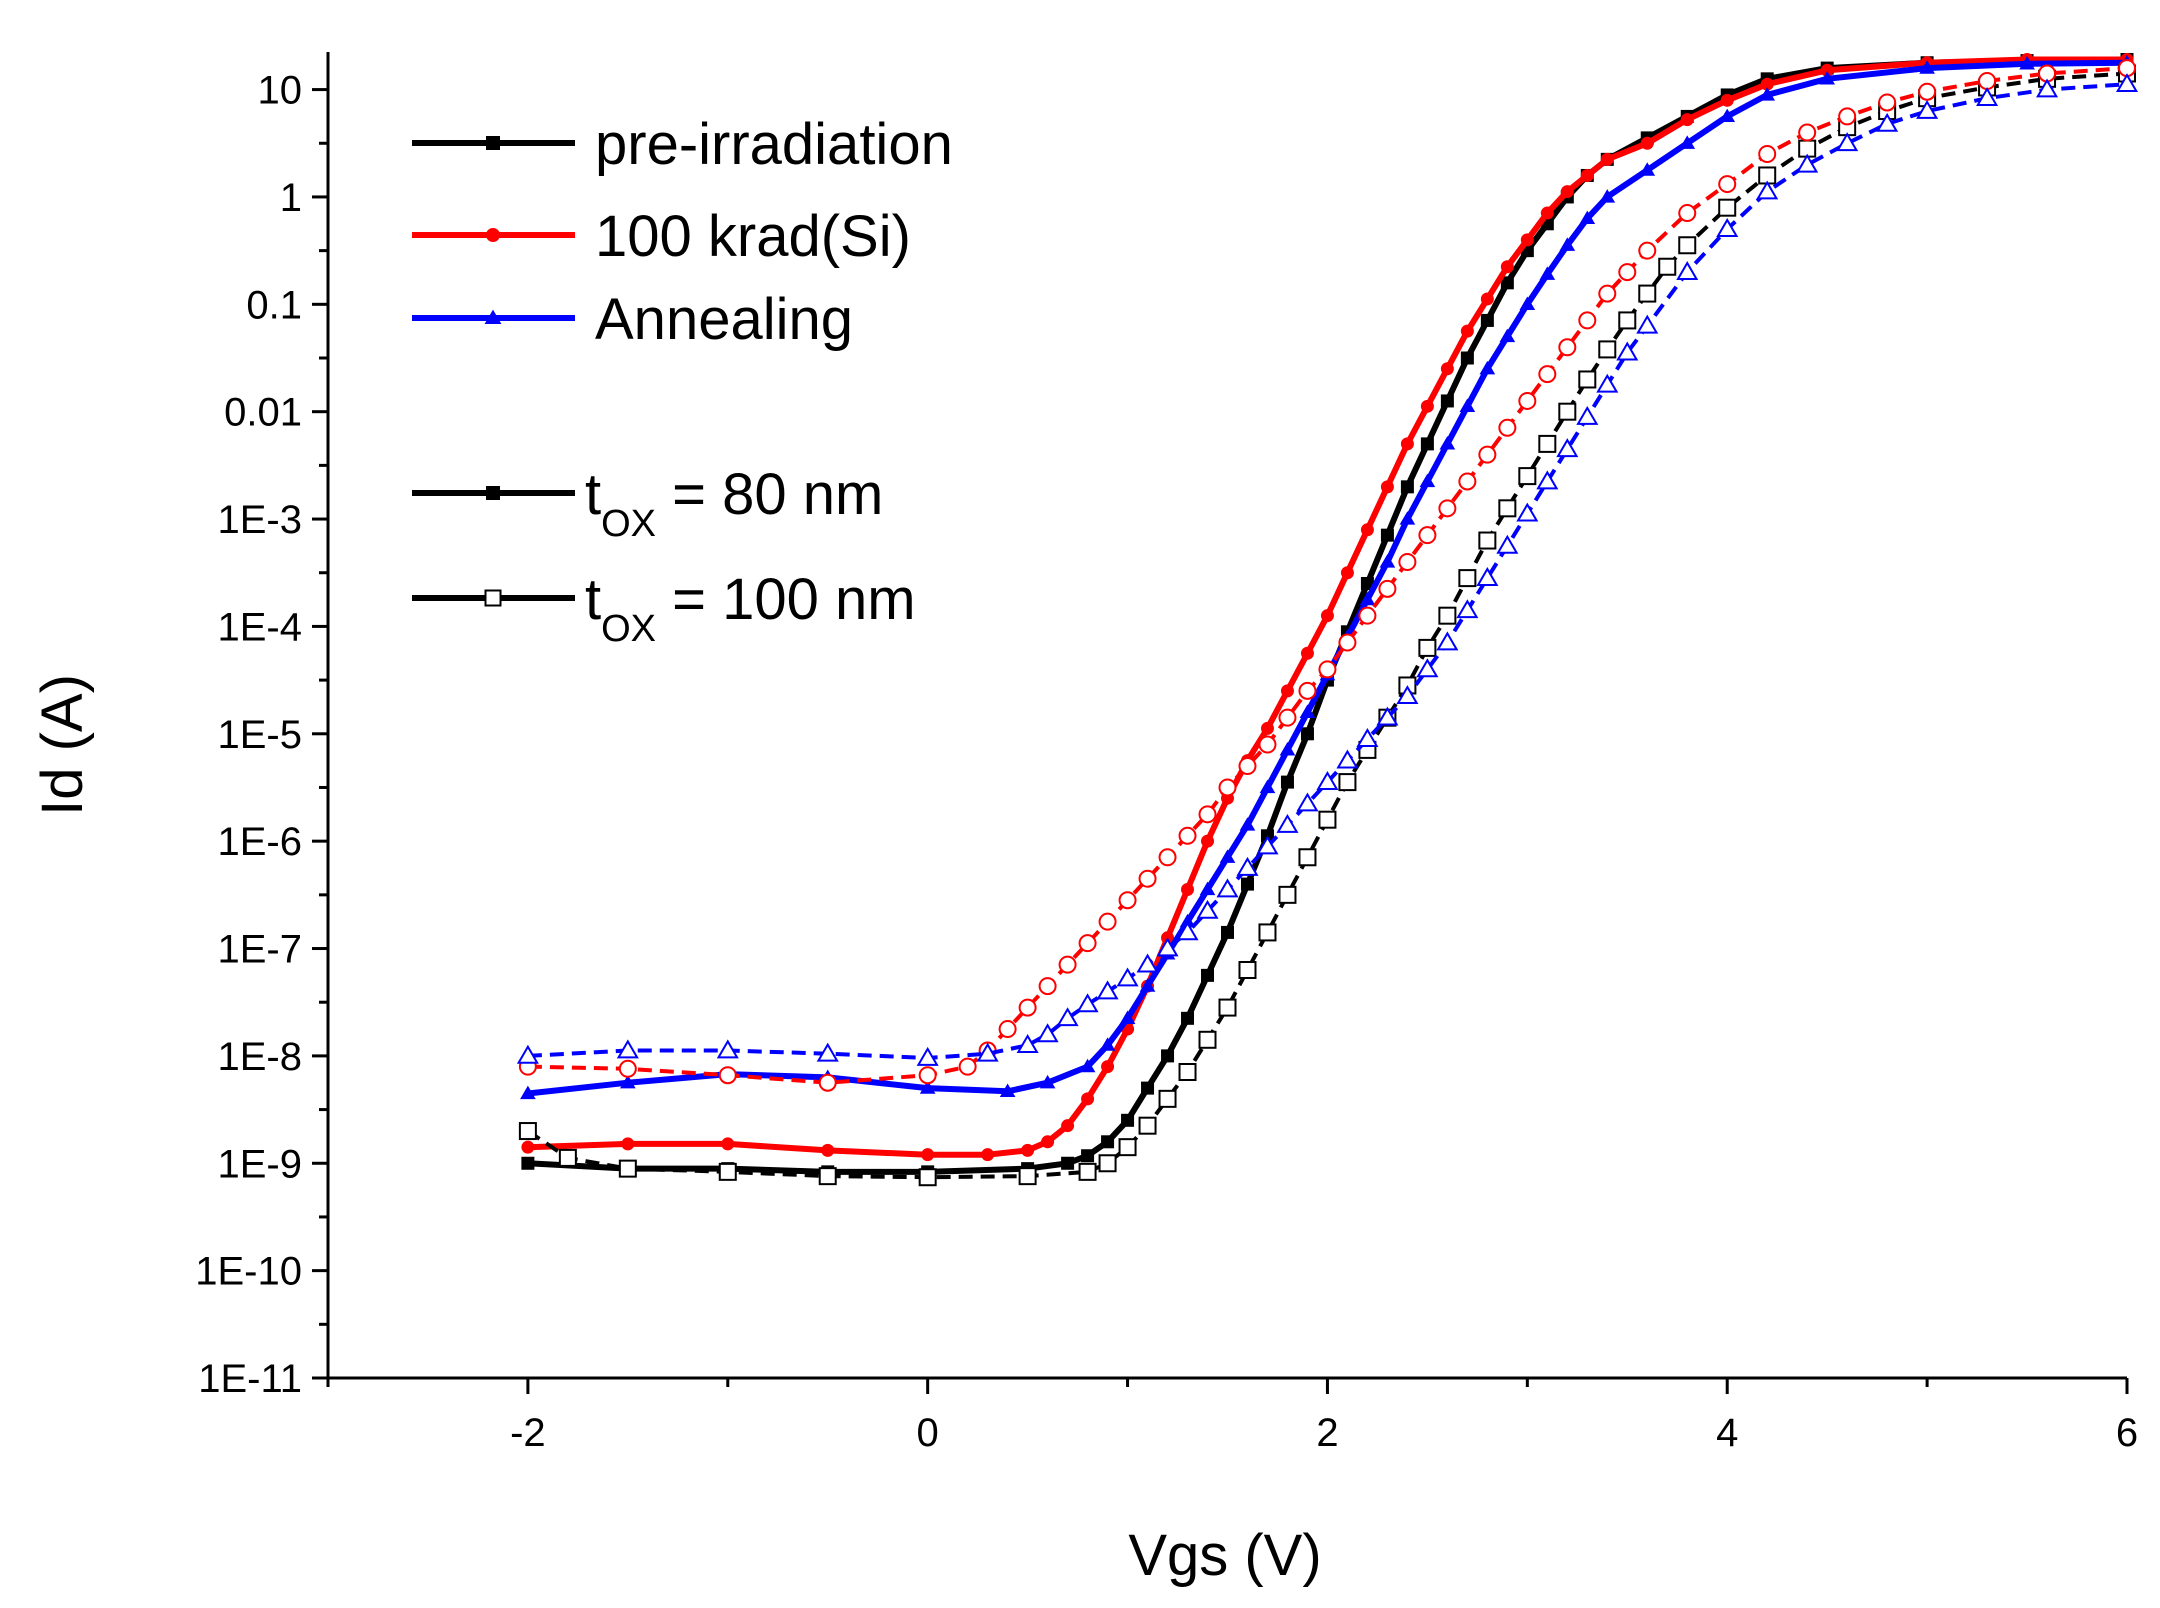 The height and width of the screenshot is (1608, 2160). I want to click on x-tick-label: 6, so click(2127, 1433).